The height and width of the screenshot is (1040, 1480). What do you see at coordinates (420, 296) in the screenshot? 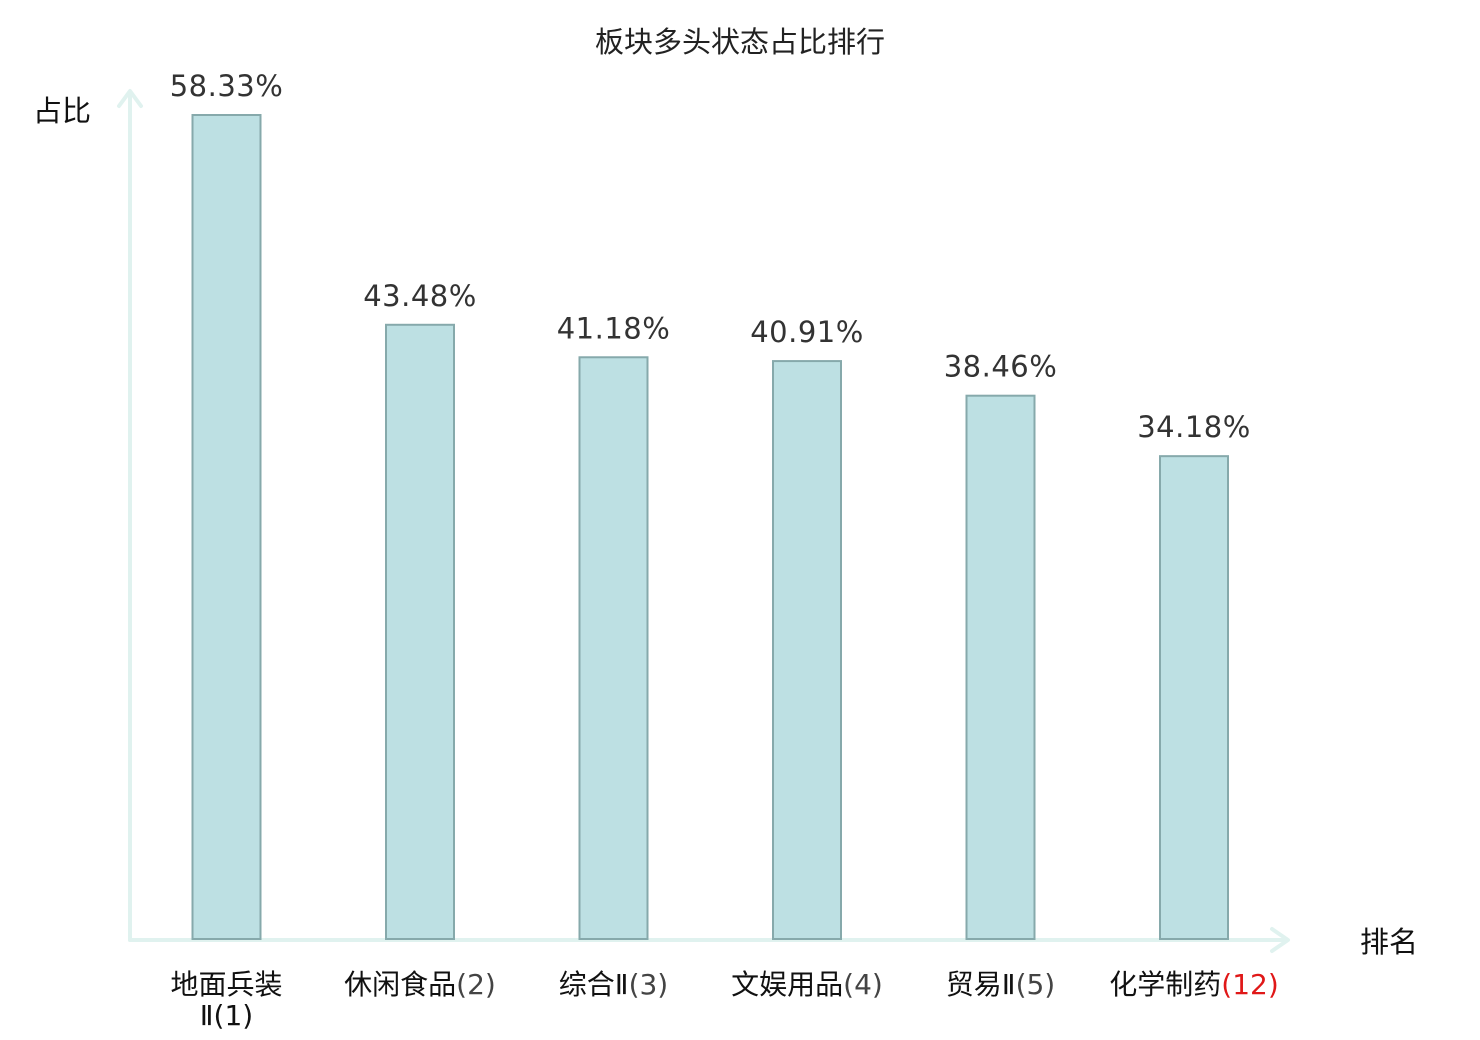
I see `value-label-2: 43.48%` at bounding box center [420, 296].